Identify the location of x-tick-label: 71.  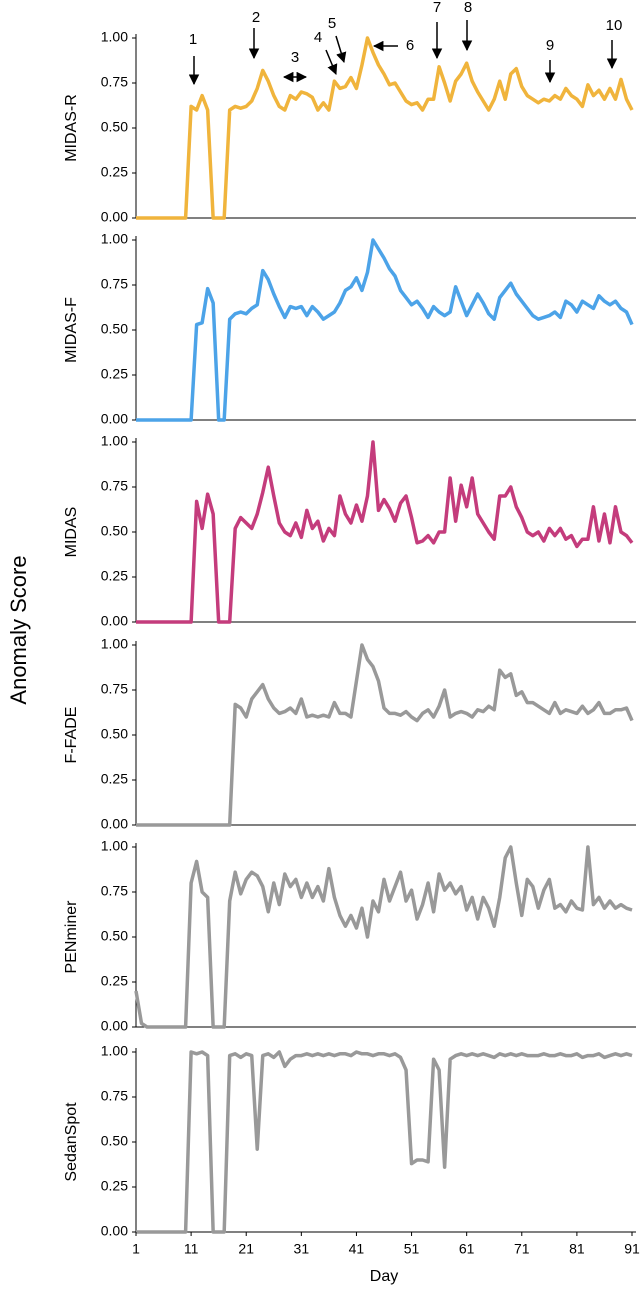
(522, 1249).